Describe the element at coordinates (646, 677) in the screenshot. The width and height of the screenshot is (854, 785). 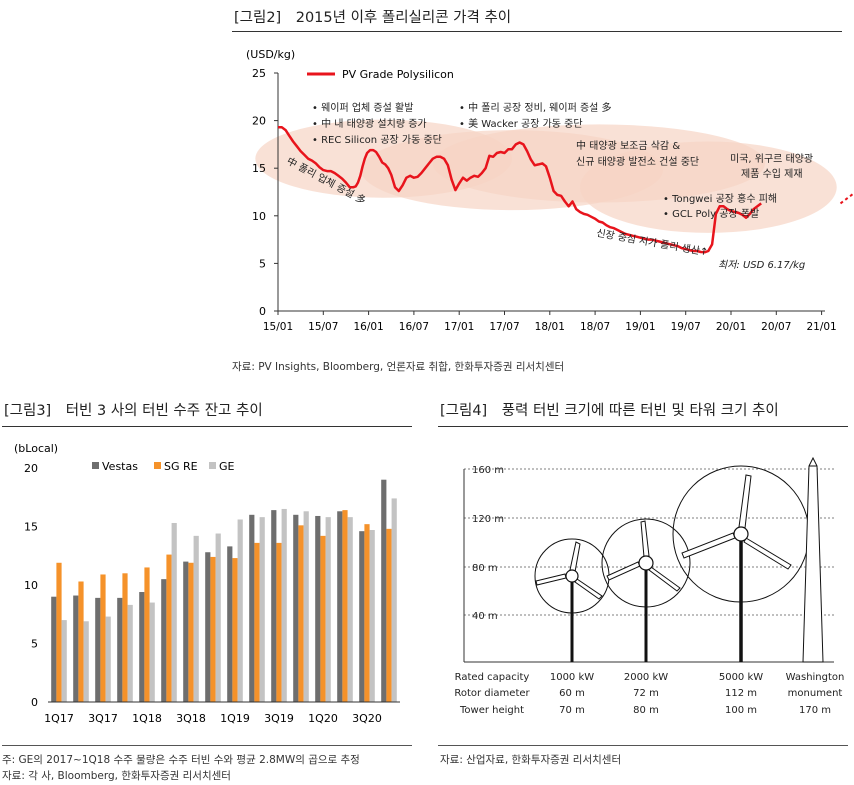
I see `table-cell: 2000 kW` at that location.